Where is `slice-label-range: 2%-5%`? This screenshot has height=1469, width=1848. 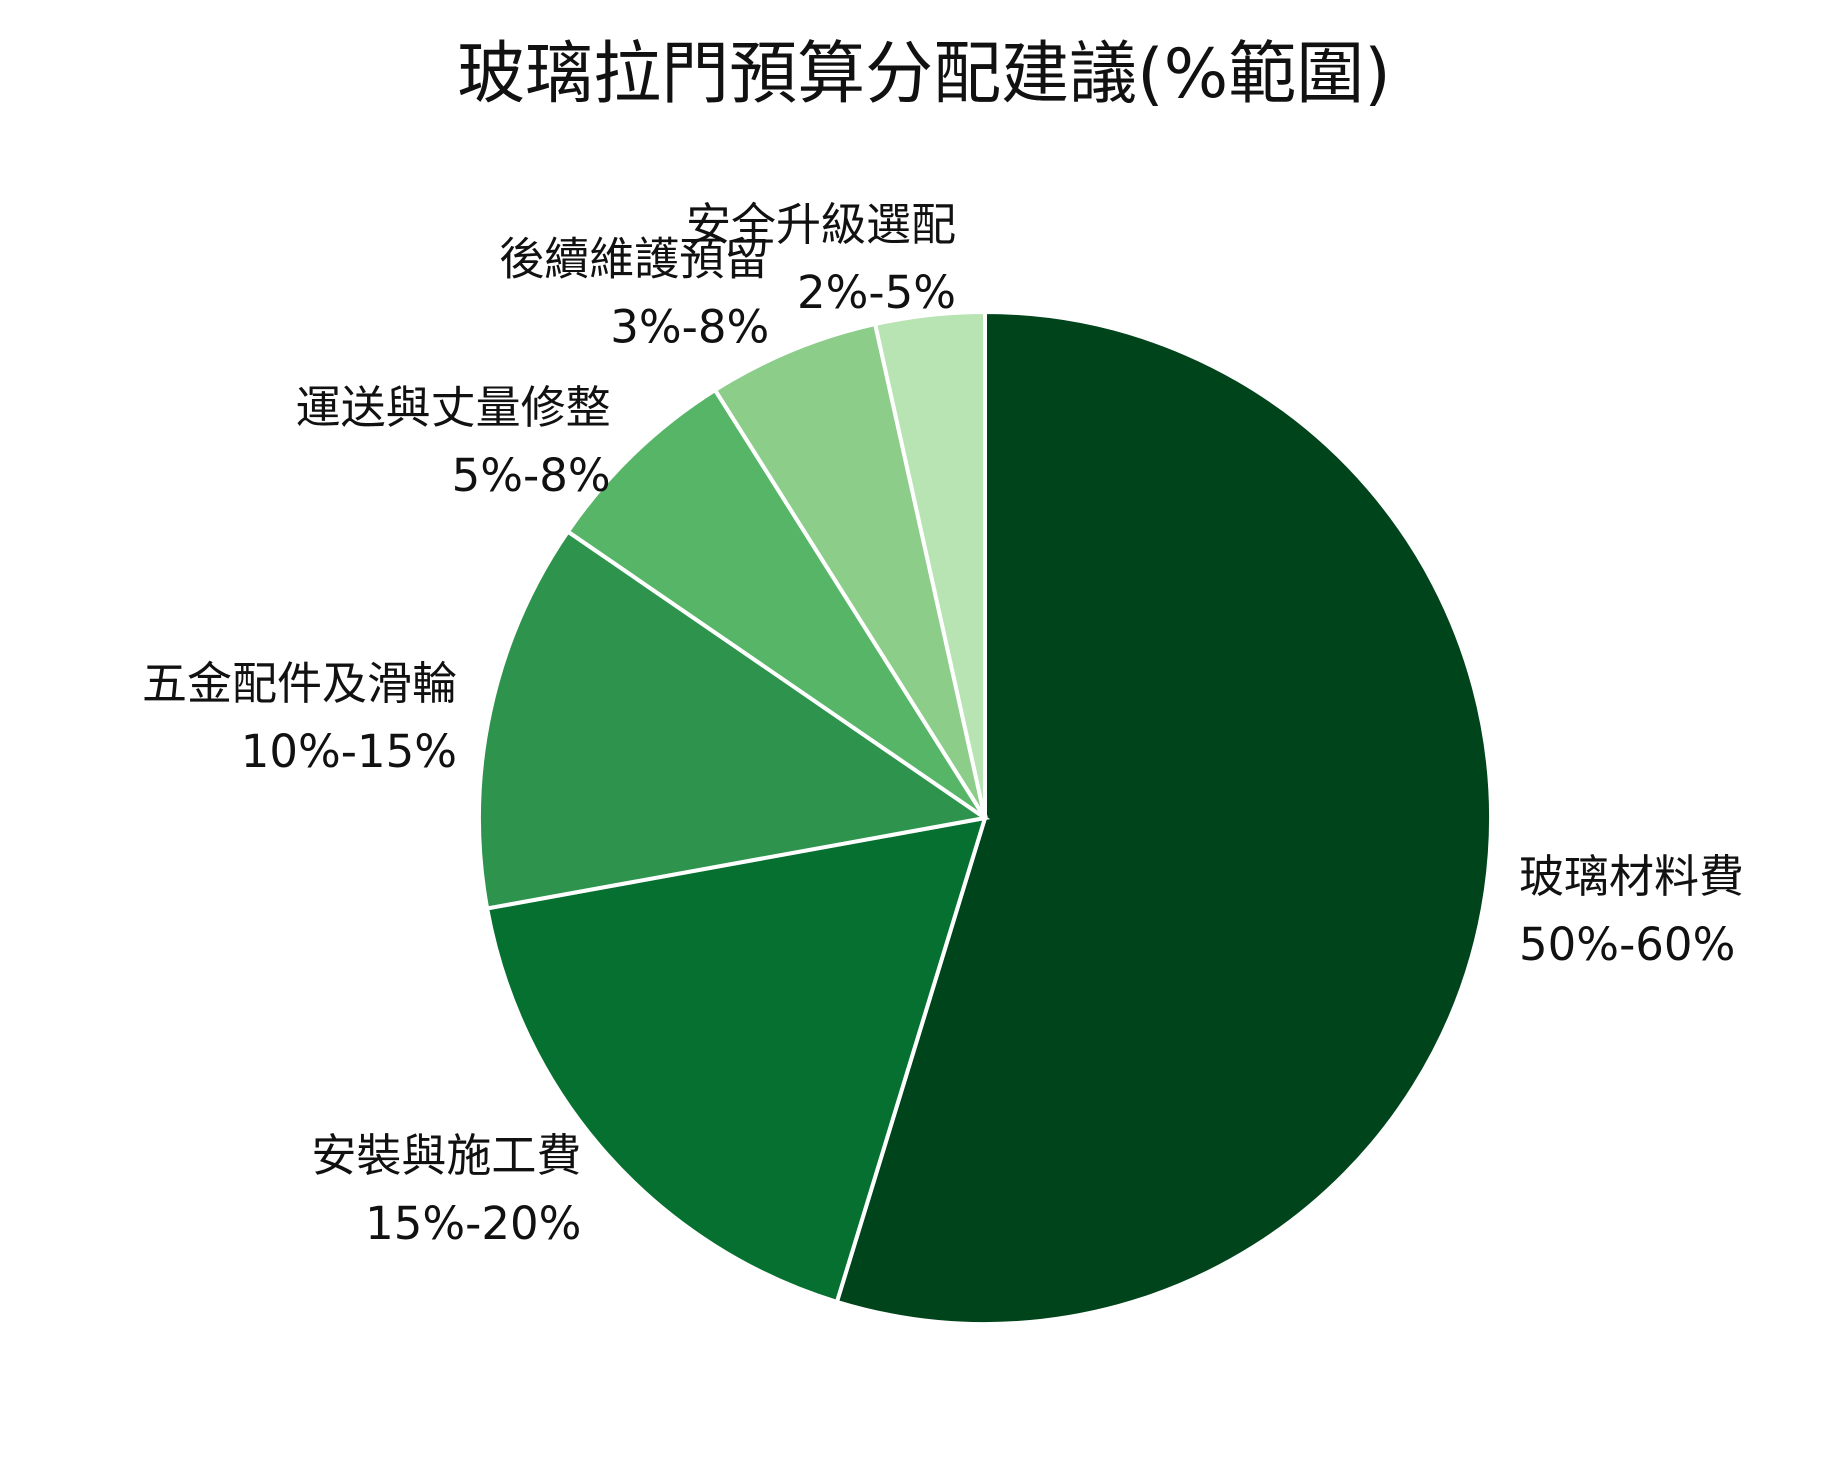
slice-label-range: 2%-5% is located at coordinates (876, 292).